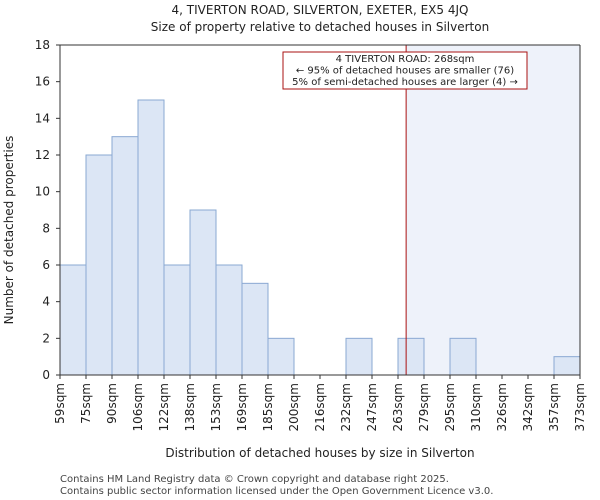  Describe the element at coordinates (46, 338) in the screenshot. I see `y-tick-label: 2` at that location.